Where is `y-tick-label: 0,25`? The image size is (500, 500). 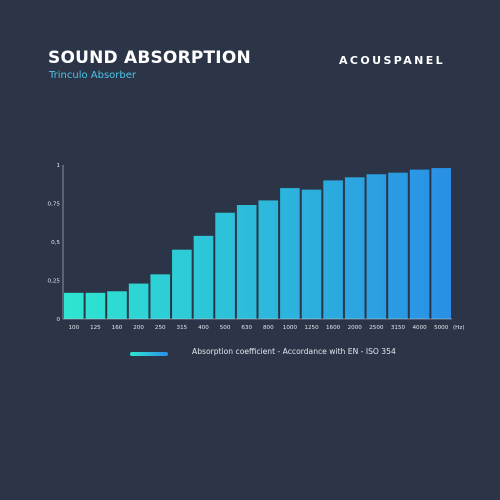 y-tick-label: 0,25 is located at coordinates (54, 282).